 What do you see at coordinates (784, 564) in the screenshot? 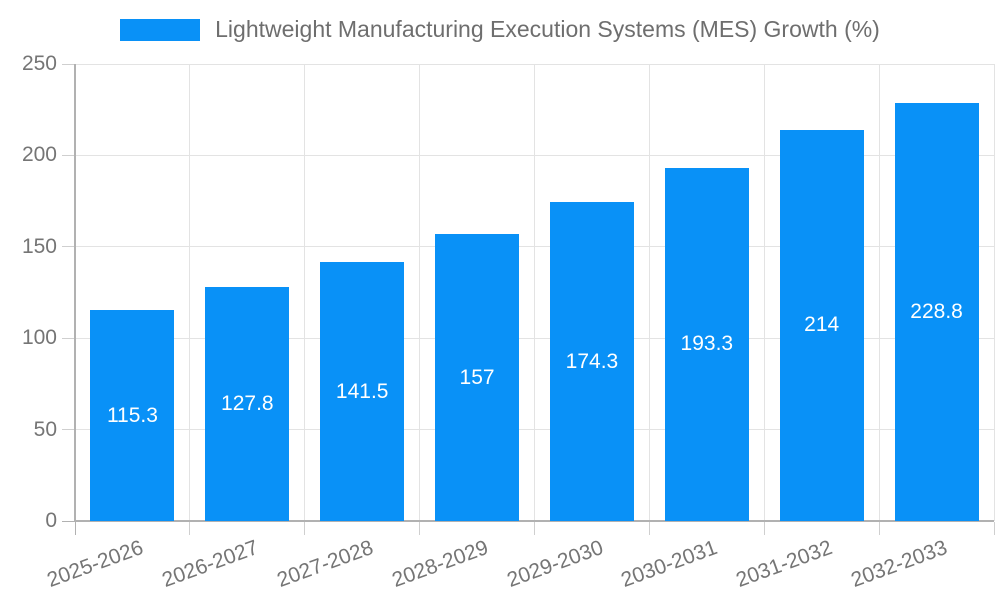
I see `x-tick-label: 2031-2032` at bounding box center [784, 564].